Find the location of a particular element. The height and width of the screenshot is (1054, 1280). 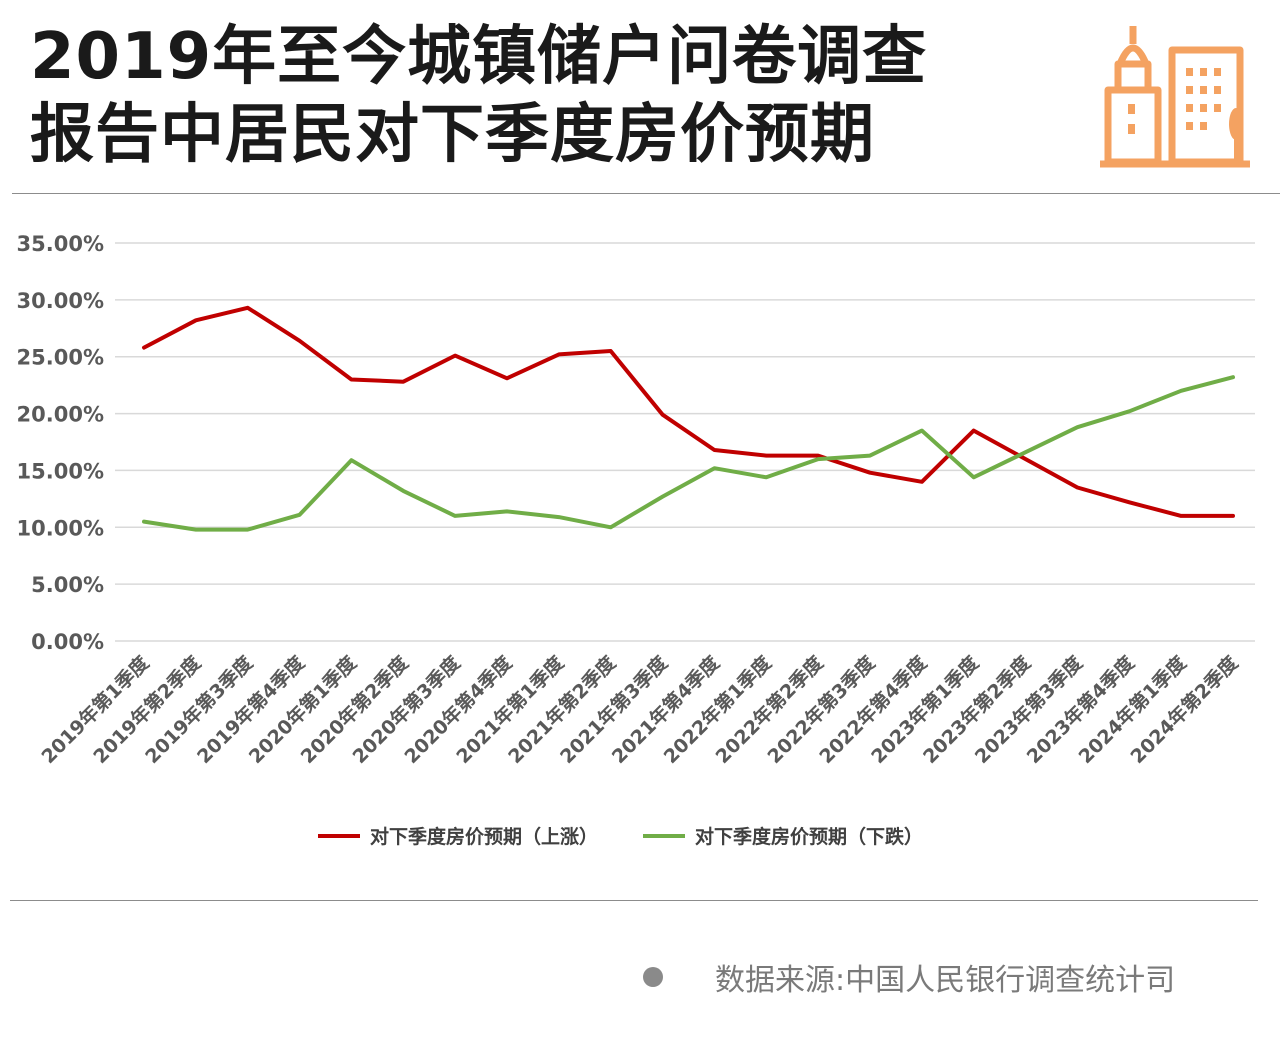

chart-legend: 对下季度房价预期（上涨） 对下季度房价预期（下跌） is located at coordinates (620, 836).